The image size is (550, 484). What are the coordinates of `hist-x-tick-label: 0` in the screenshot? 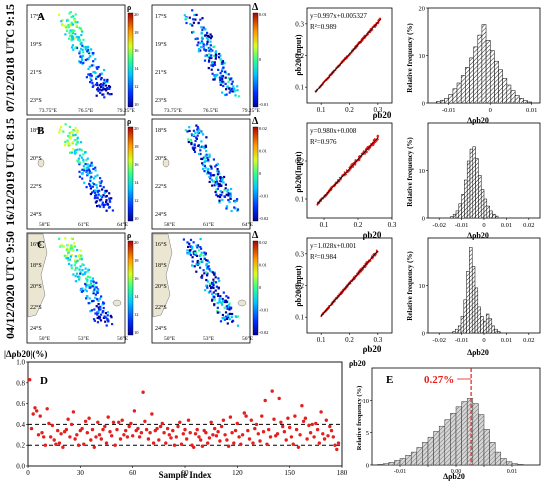 It's located at (490, 110).